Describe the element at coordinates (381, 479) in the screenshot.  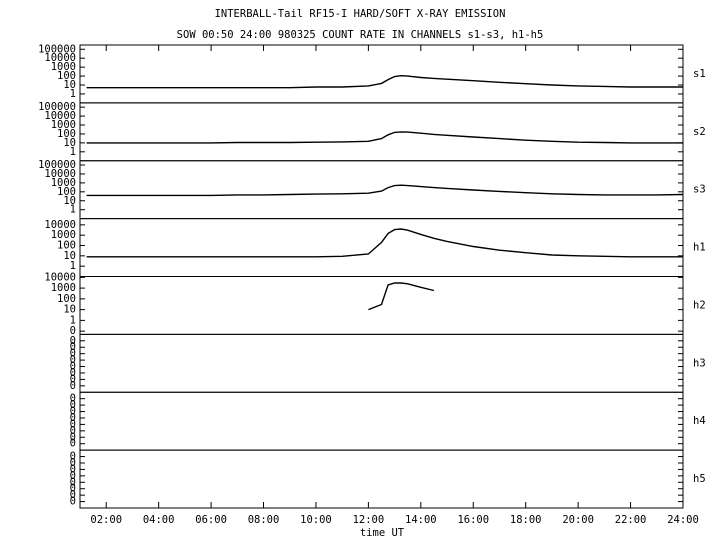
I see `panel-frame` at that location.